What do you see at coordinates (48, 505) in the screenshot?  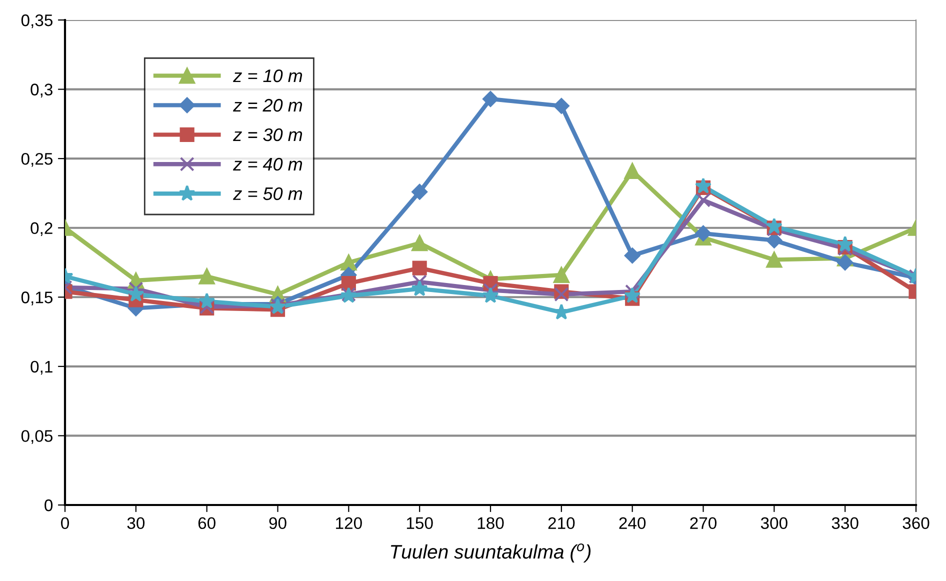 I see `y-tick-label: 0` at bounding box center [48, 505].